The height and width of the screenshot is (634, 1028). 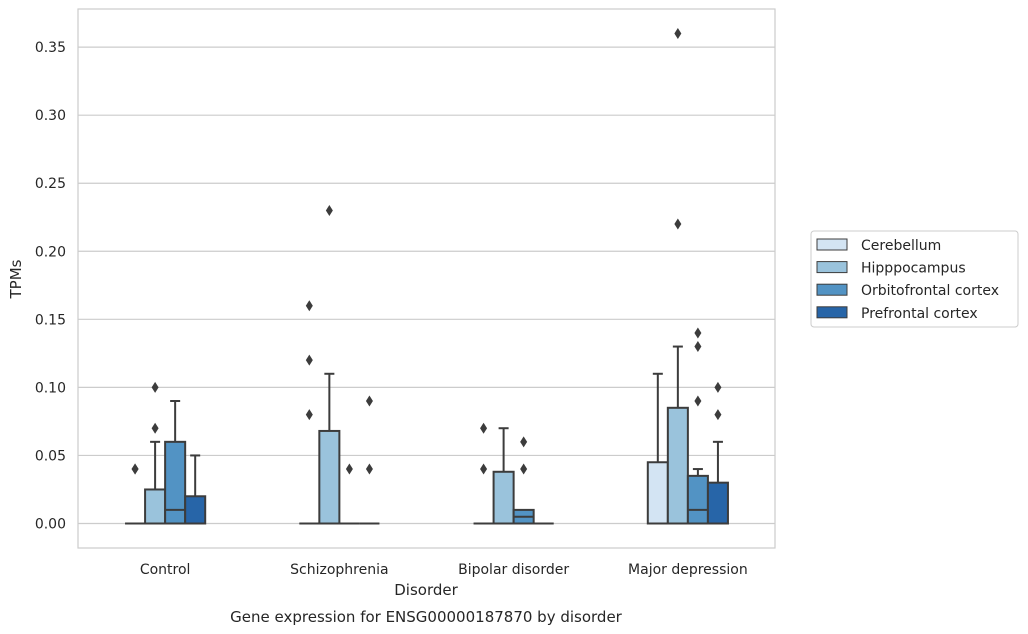 What do you see at coordinates (50, 320) in the screenshot?
I see `y-tick-label: 0.15` at bounding box center [50, 320].